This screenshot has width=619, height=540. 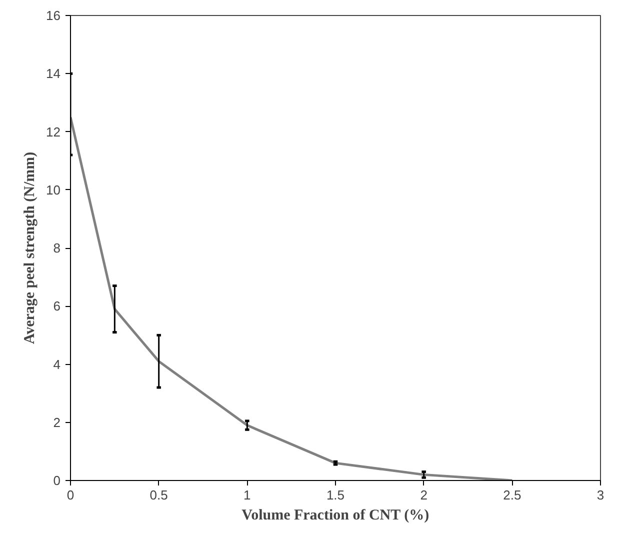 What do you see at coordinates (53, 74) in the screenshot?
I see `y-tick-label: 14` at bounding box center [53, 74].